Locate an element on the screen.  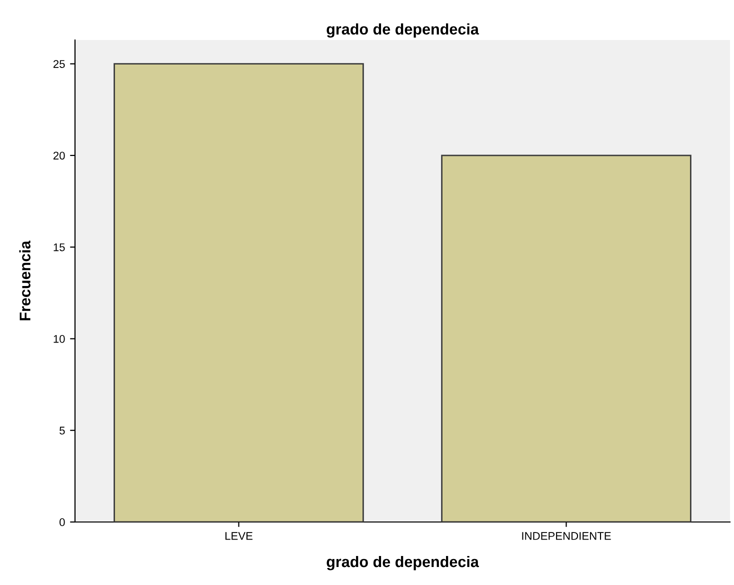
y-tick-label: 25 is located at coordinates (59, 64).